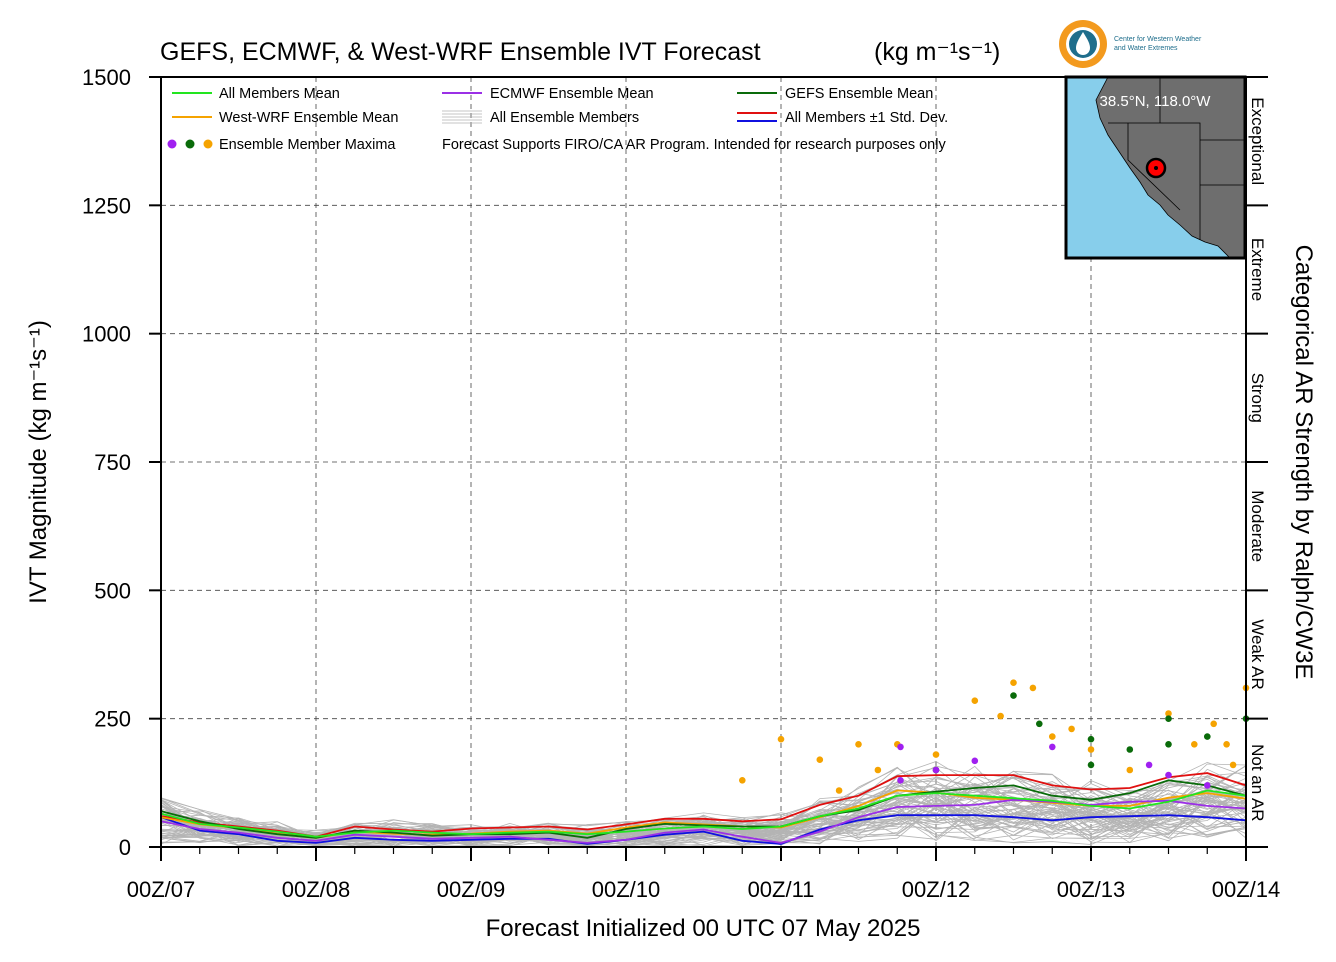 The image size is (1336, 962). Describe the element at coordinates (1257, 654) in the screenshot. I see `category-label: Weak AR` at that location.